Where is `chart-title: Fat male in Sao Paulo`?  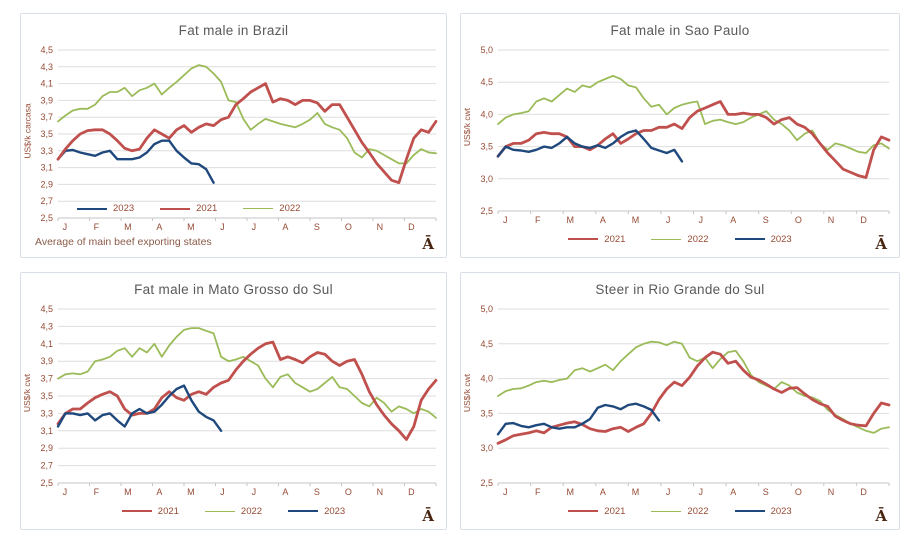 chart-title: Fat male in Sao Paulo is located at coordinates (680, 30).